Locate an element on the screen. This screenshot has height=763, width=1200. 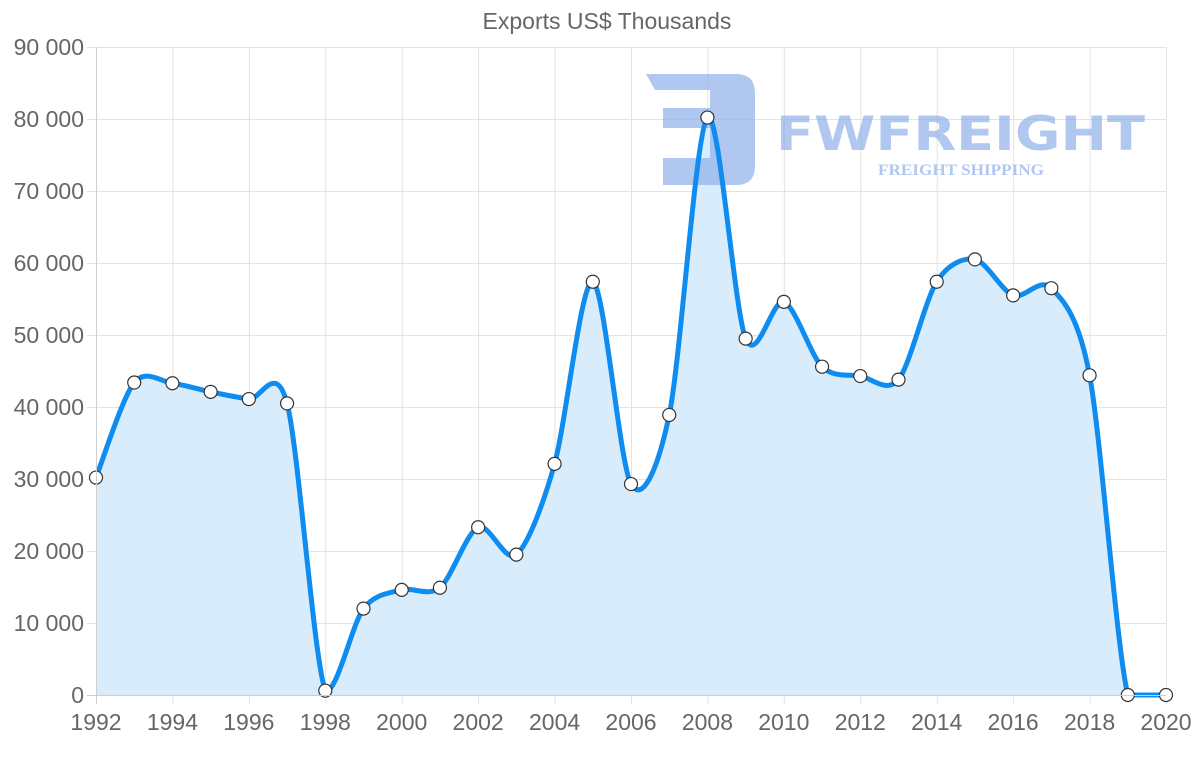
x-tick-label: 2012 is located at coordinates (860, 722).